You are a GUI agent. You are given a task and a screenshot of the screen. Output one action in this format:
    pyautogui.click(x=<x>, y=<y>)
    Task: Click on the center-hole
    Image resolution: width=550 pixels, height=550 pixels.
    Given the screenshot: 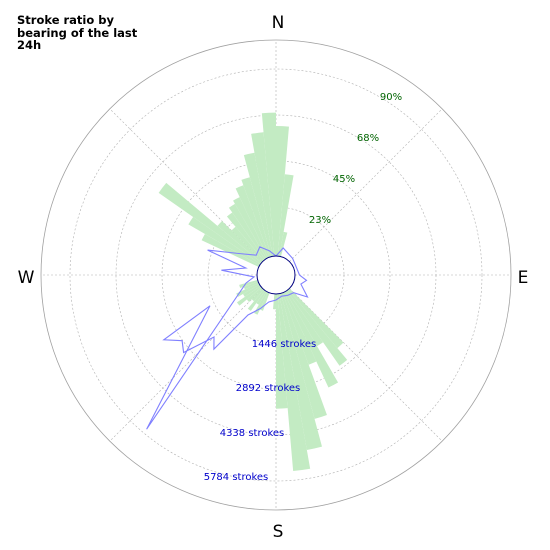 What is the action you would take?
    pyautogui.click(x=276, y=275)
    